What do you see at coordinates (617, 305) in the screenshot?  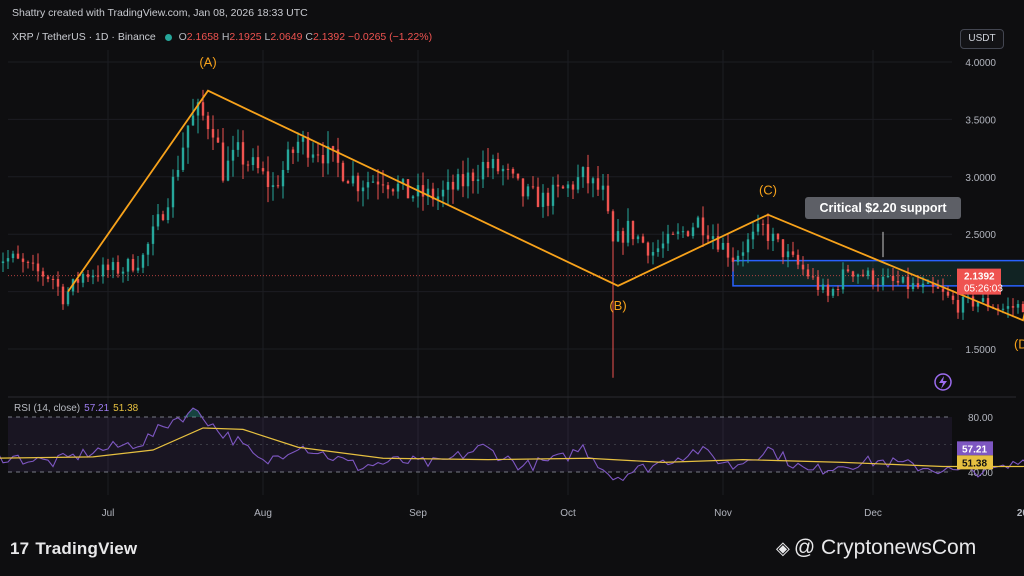 I see `wave-label: (B)` at bounding box center [617, 305].